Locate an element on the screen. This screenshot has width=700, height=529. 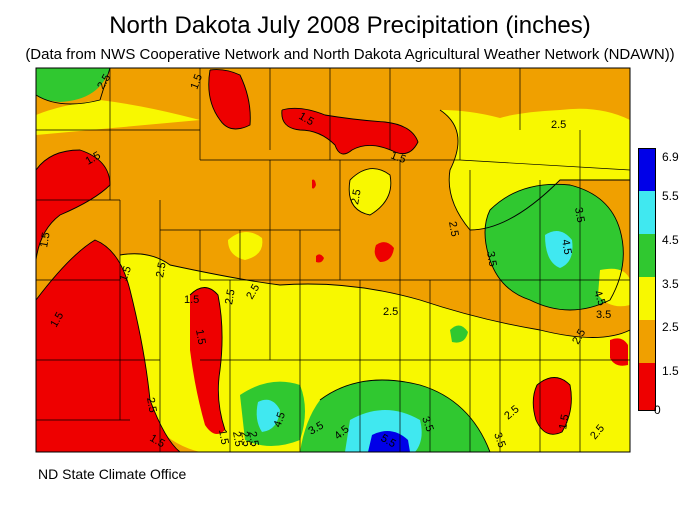
precip-zone-2.5-3.5-nw is located at coordinates (118, 117).